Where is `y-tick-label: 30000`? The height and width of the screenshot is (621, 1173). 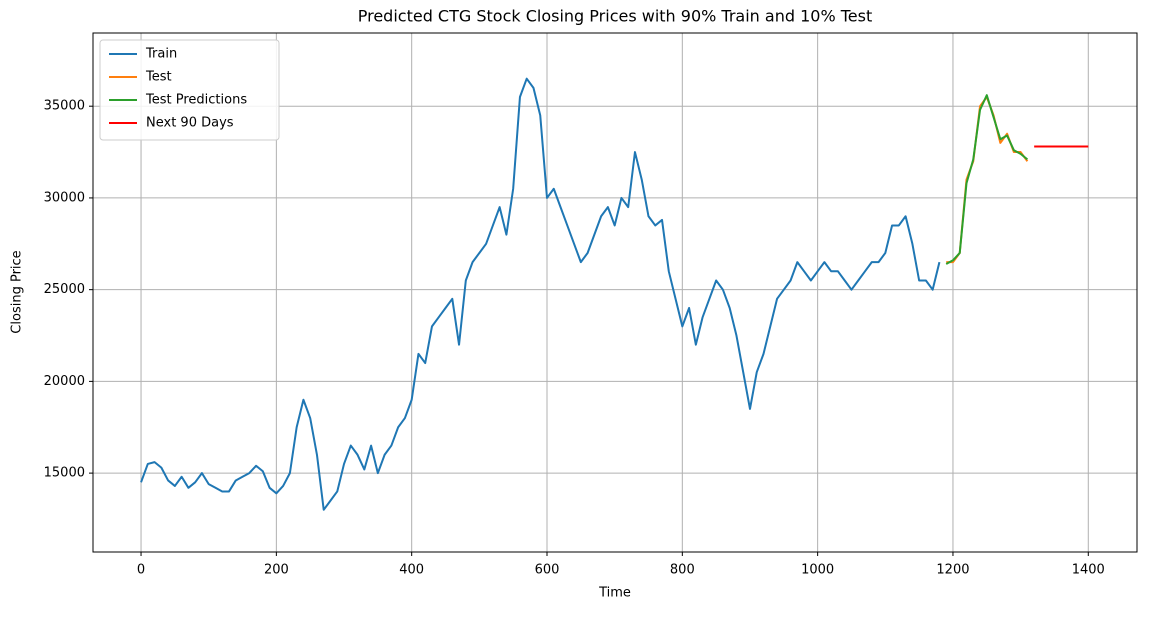
y-tick-label: 30000 is located at coordinates (64, 197).